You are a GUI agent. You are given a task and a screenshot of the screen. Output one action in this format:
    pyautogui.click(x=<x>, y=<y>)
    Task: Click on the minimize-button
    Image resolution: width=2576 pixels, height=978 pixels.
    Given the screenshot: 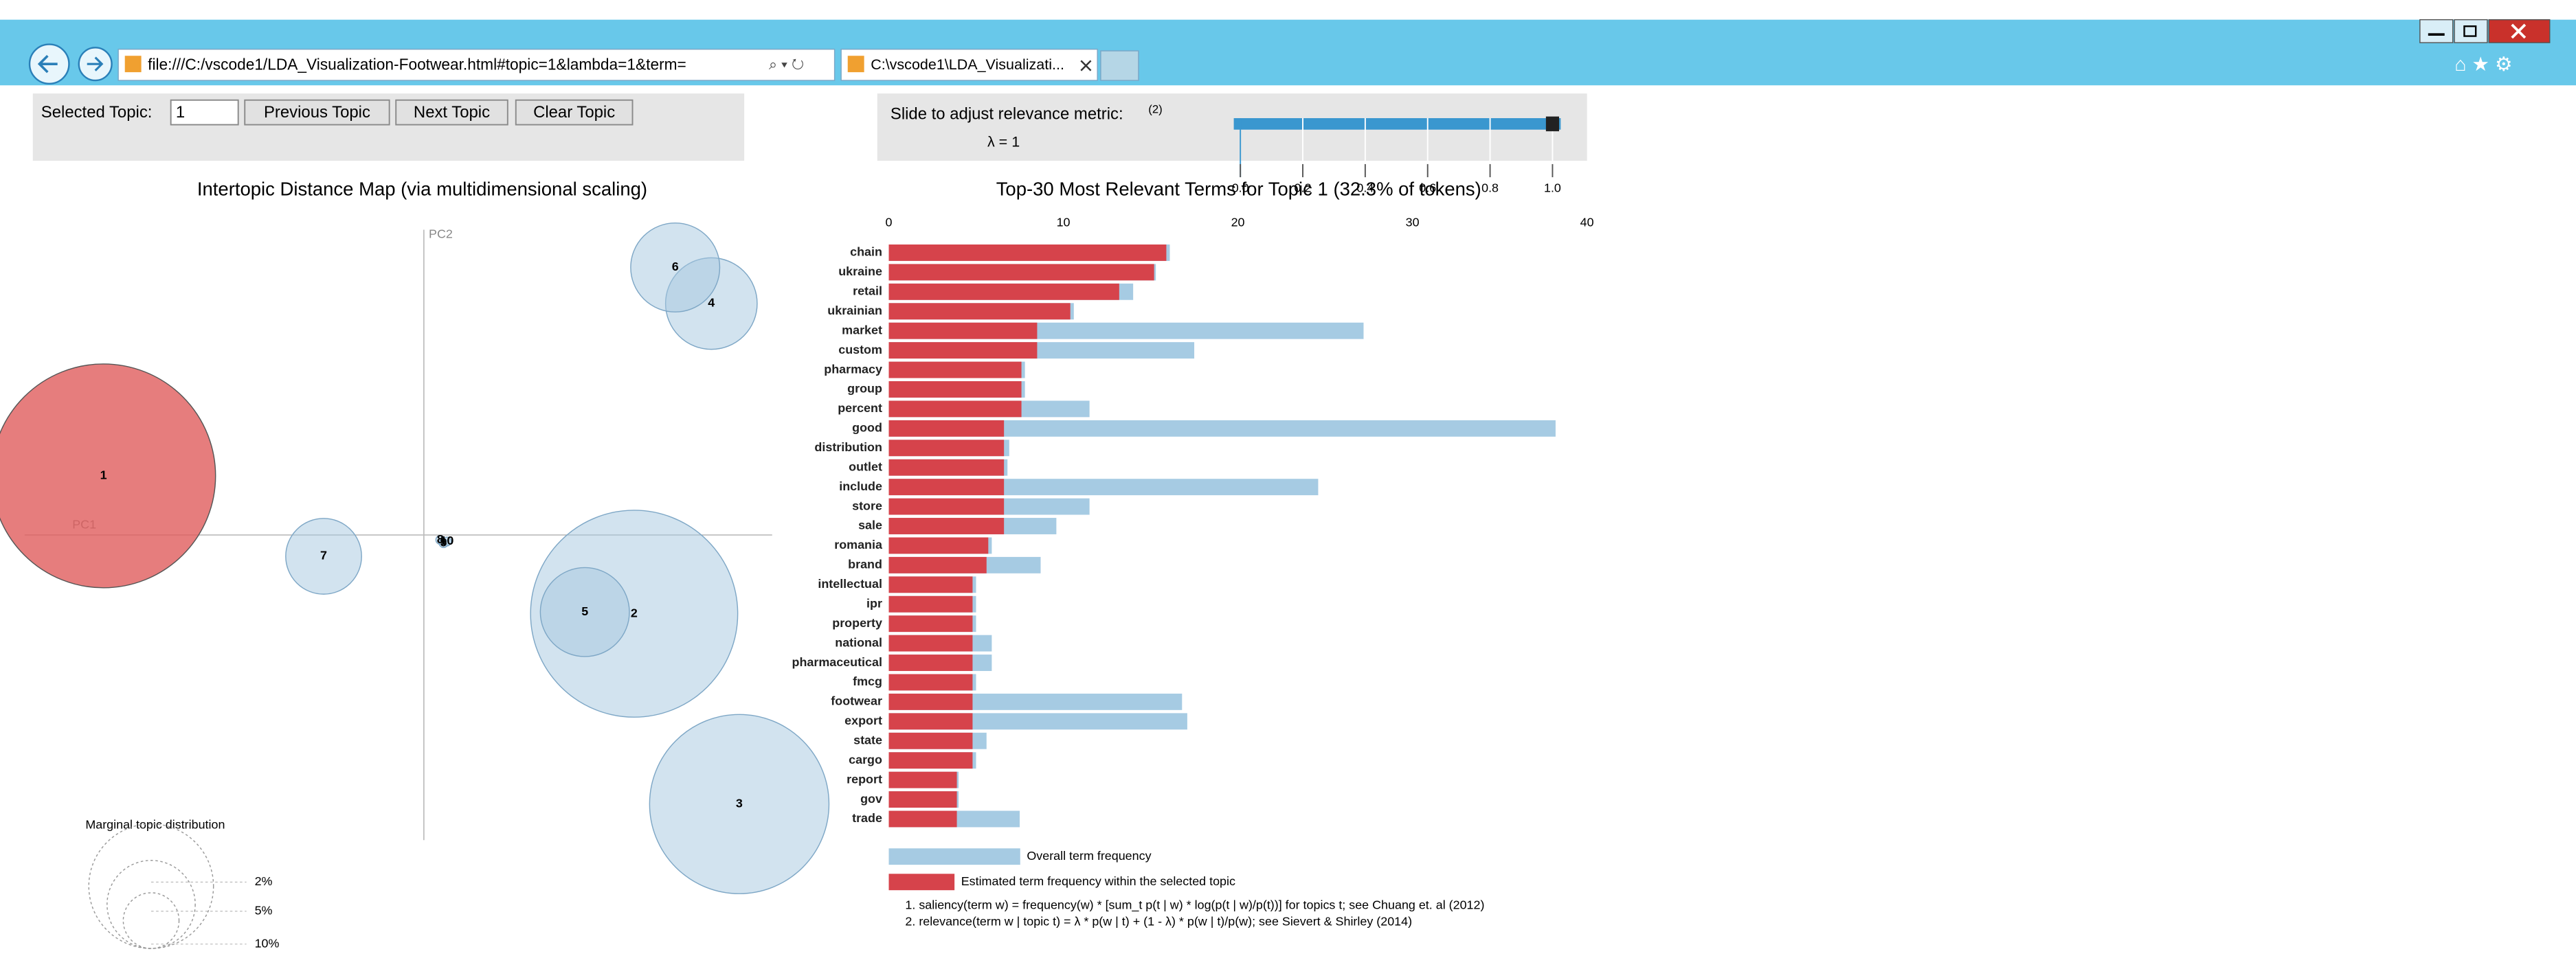 What is the action you would take?
    pyautogui.click(x=2436, y=31)
    